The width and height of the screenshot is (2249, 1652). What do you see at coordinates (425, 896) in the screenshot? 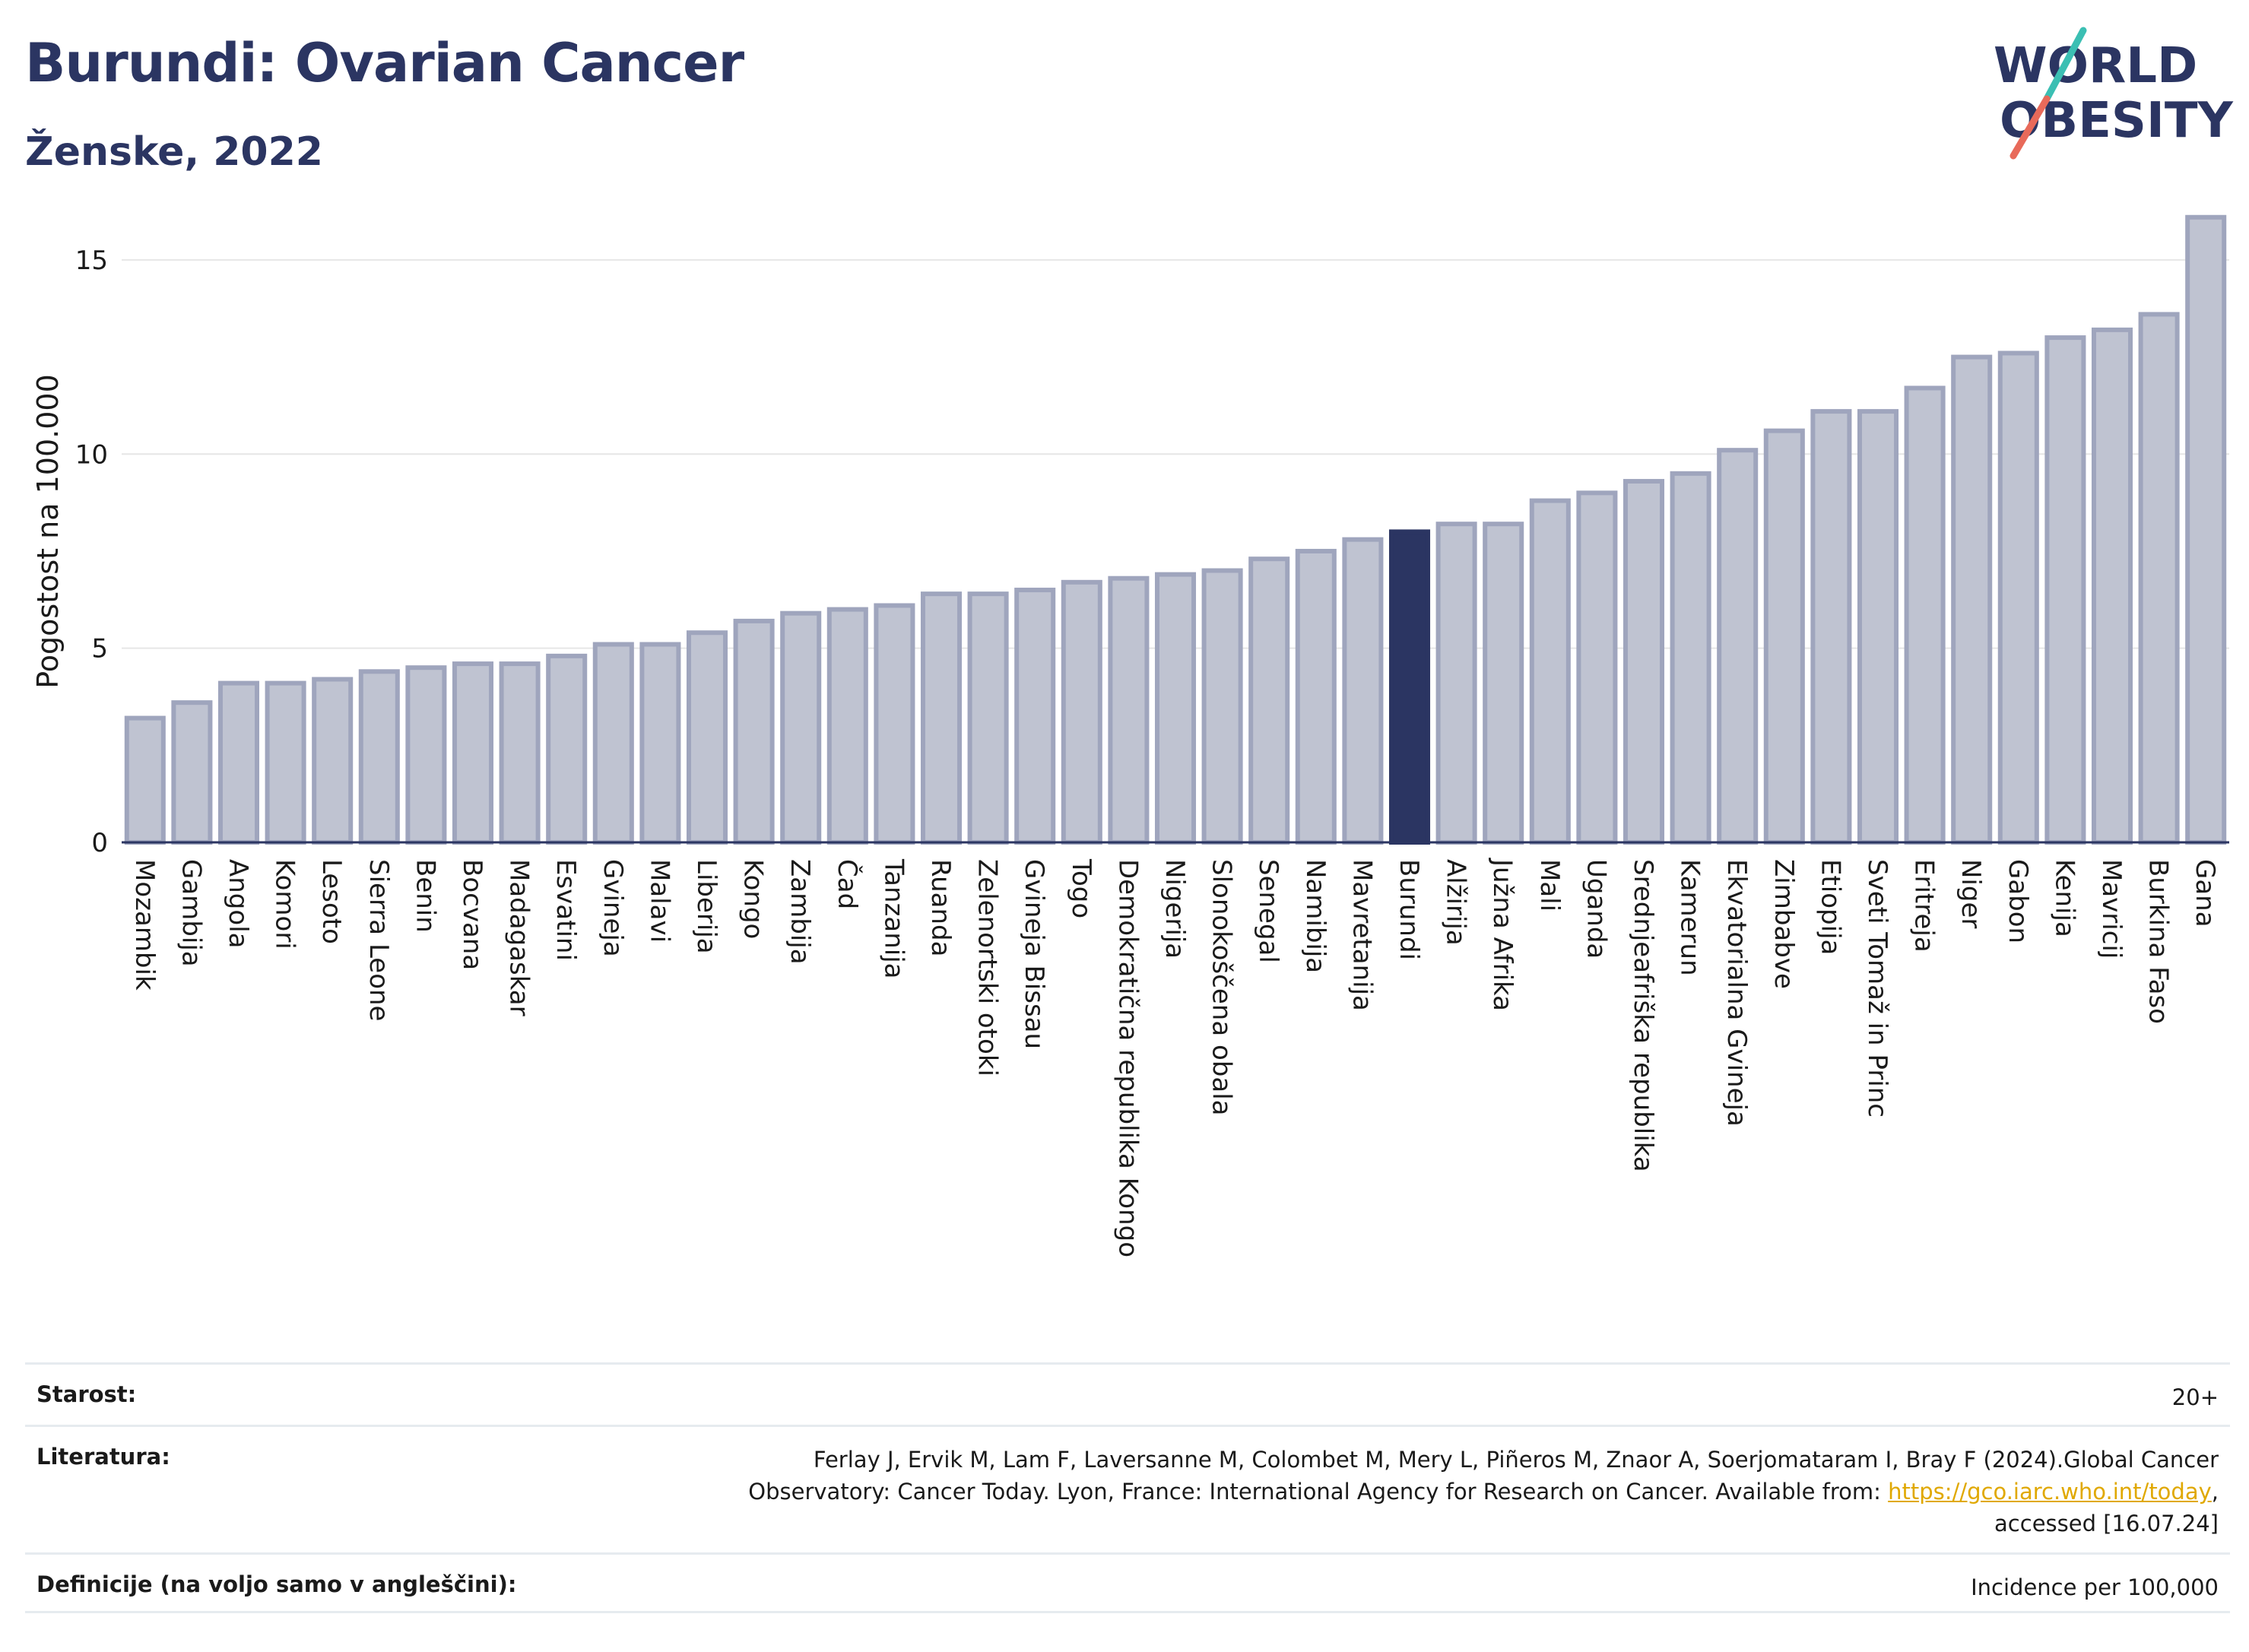
I see `x-tick-label: Benin` at bounding box center [425, 896].